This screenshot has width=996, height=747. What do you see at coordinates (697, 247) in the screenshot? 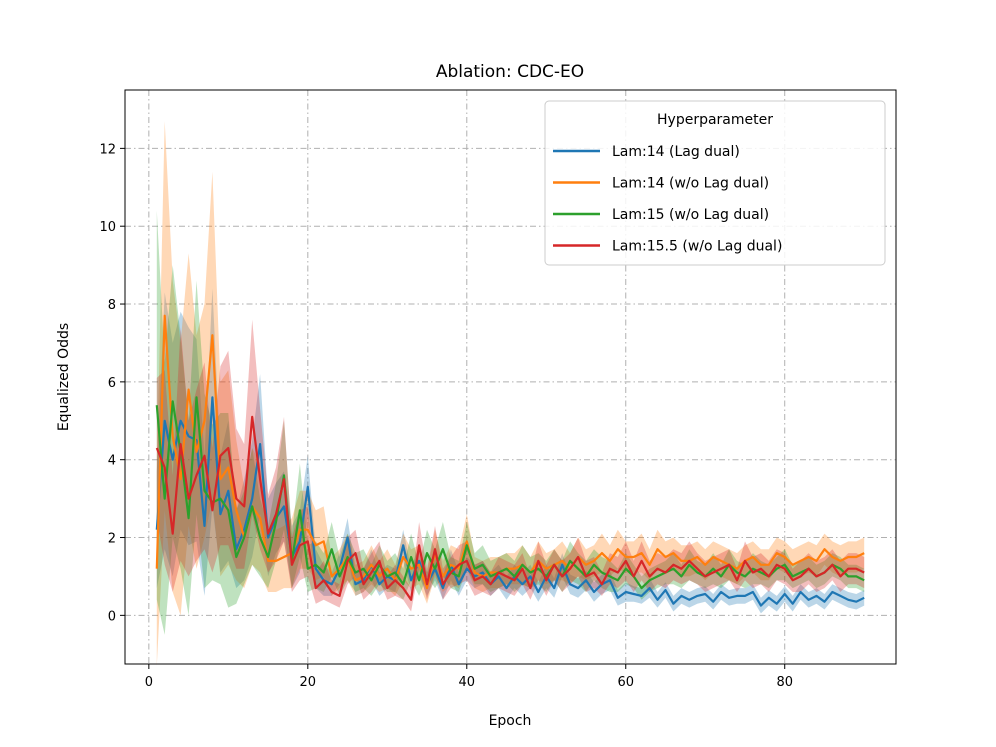
I see `legend-label: Lam:15.5 (w/o Lag dual)` at bounding box center [697, 247].